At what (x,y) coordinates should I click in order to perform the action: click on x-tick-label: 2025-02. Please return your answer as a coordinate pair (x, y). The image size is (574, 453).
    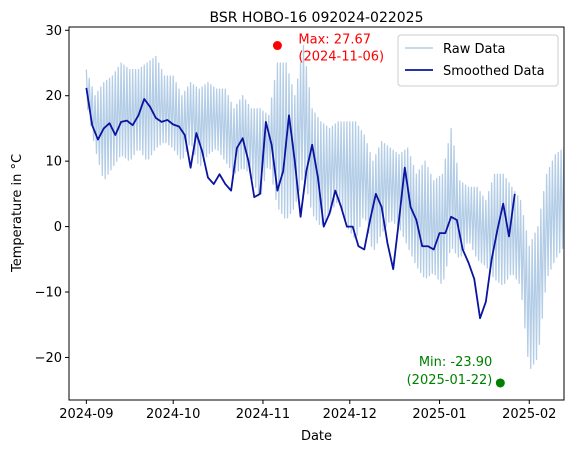
    Looking at the image, I should click on (529, 414).